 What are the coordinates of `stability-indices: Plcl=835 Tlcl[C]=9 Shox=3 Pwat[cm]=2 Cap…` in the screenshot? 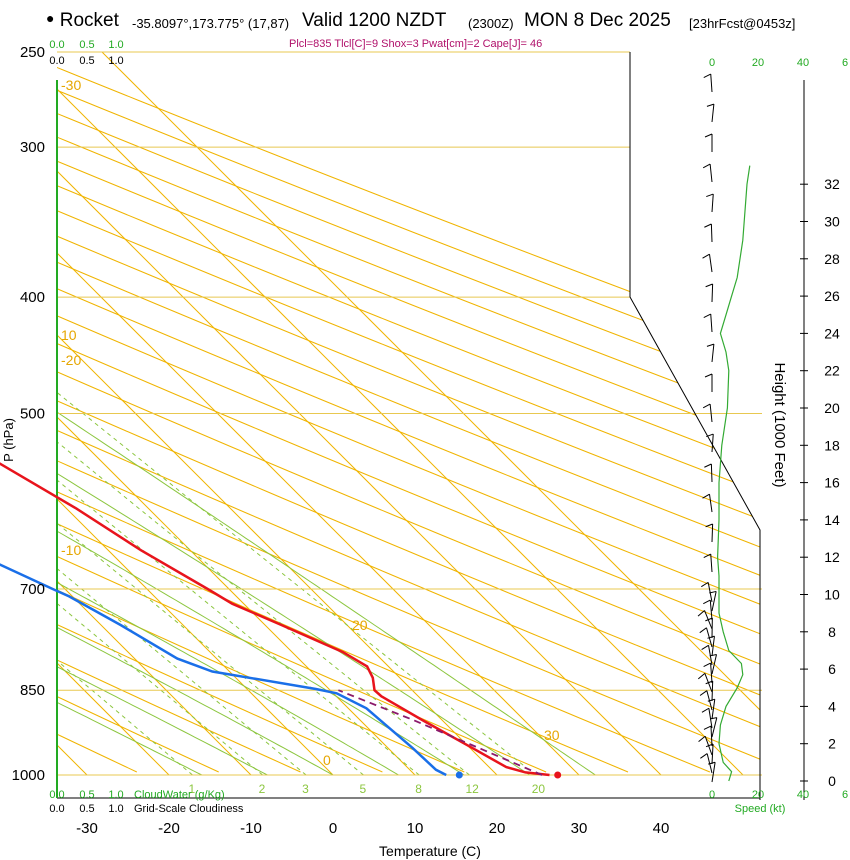 It's located at (416, 44).